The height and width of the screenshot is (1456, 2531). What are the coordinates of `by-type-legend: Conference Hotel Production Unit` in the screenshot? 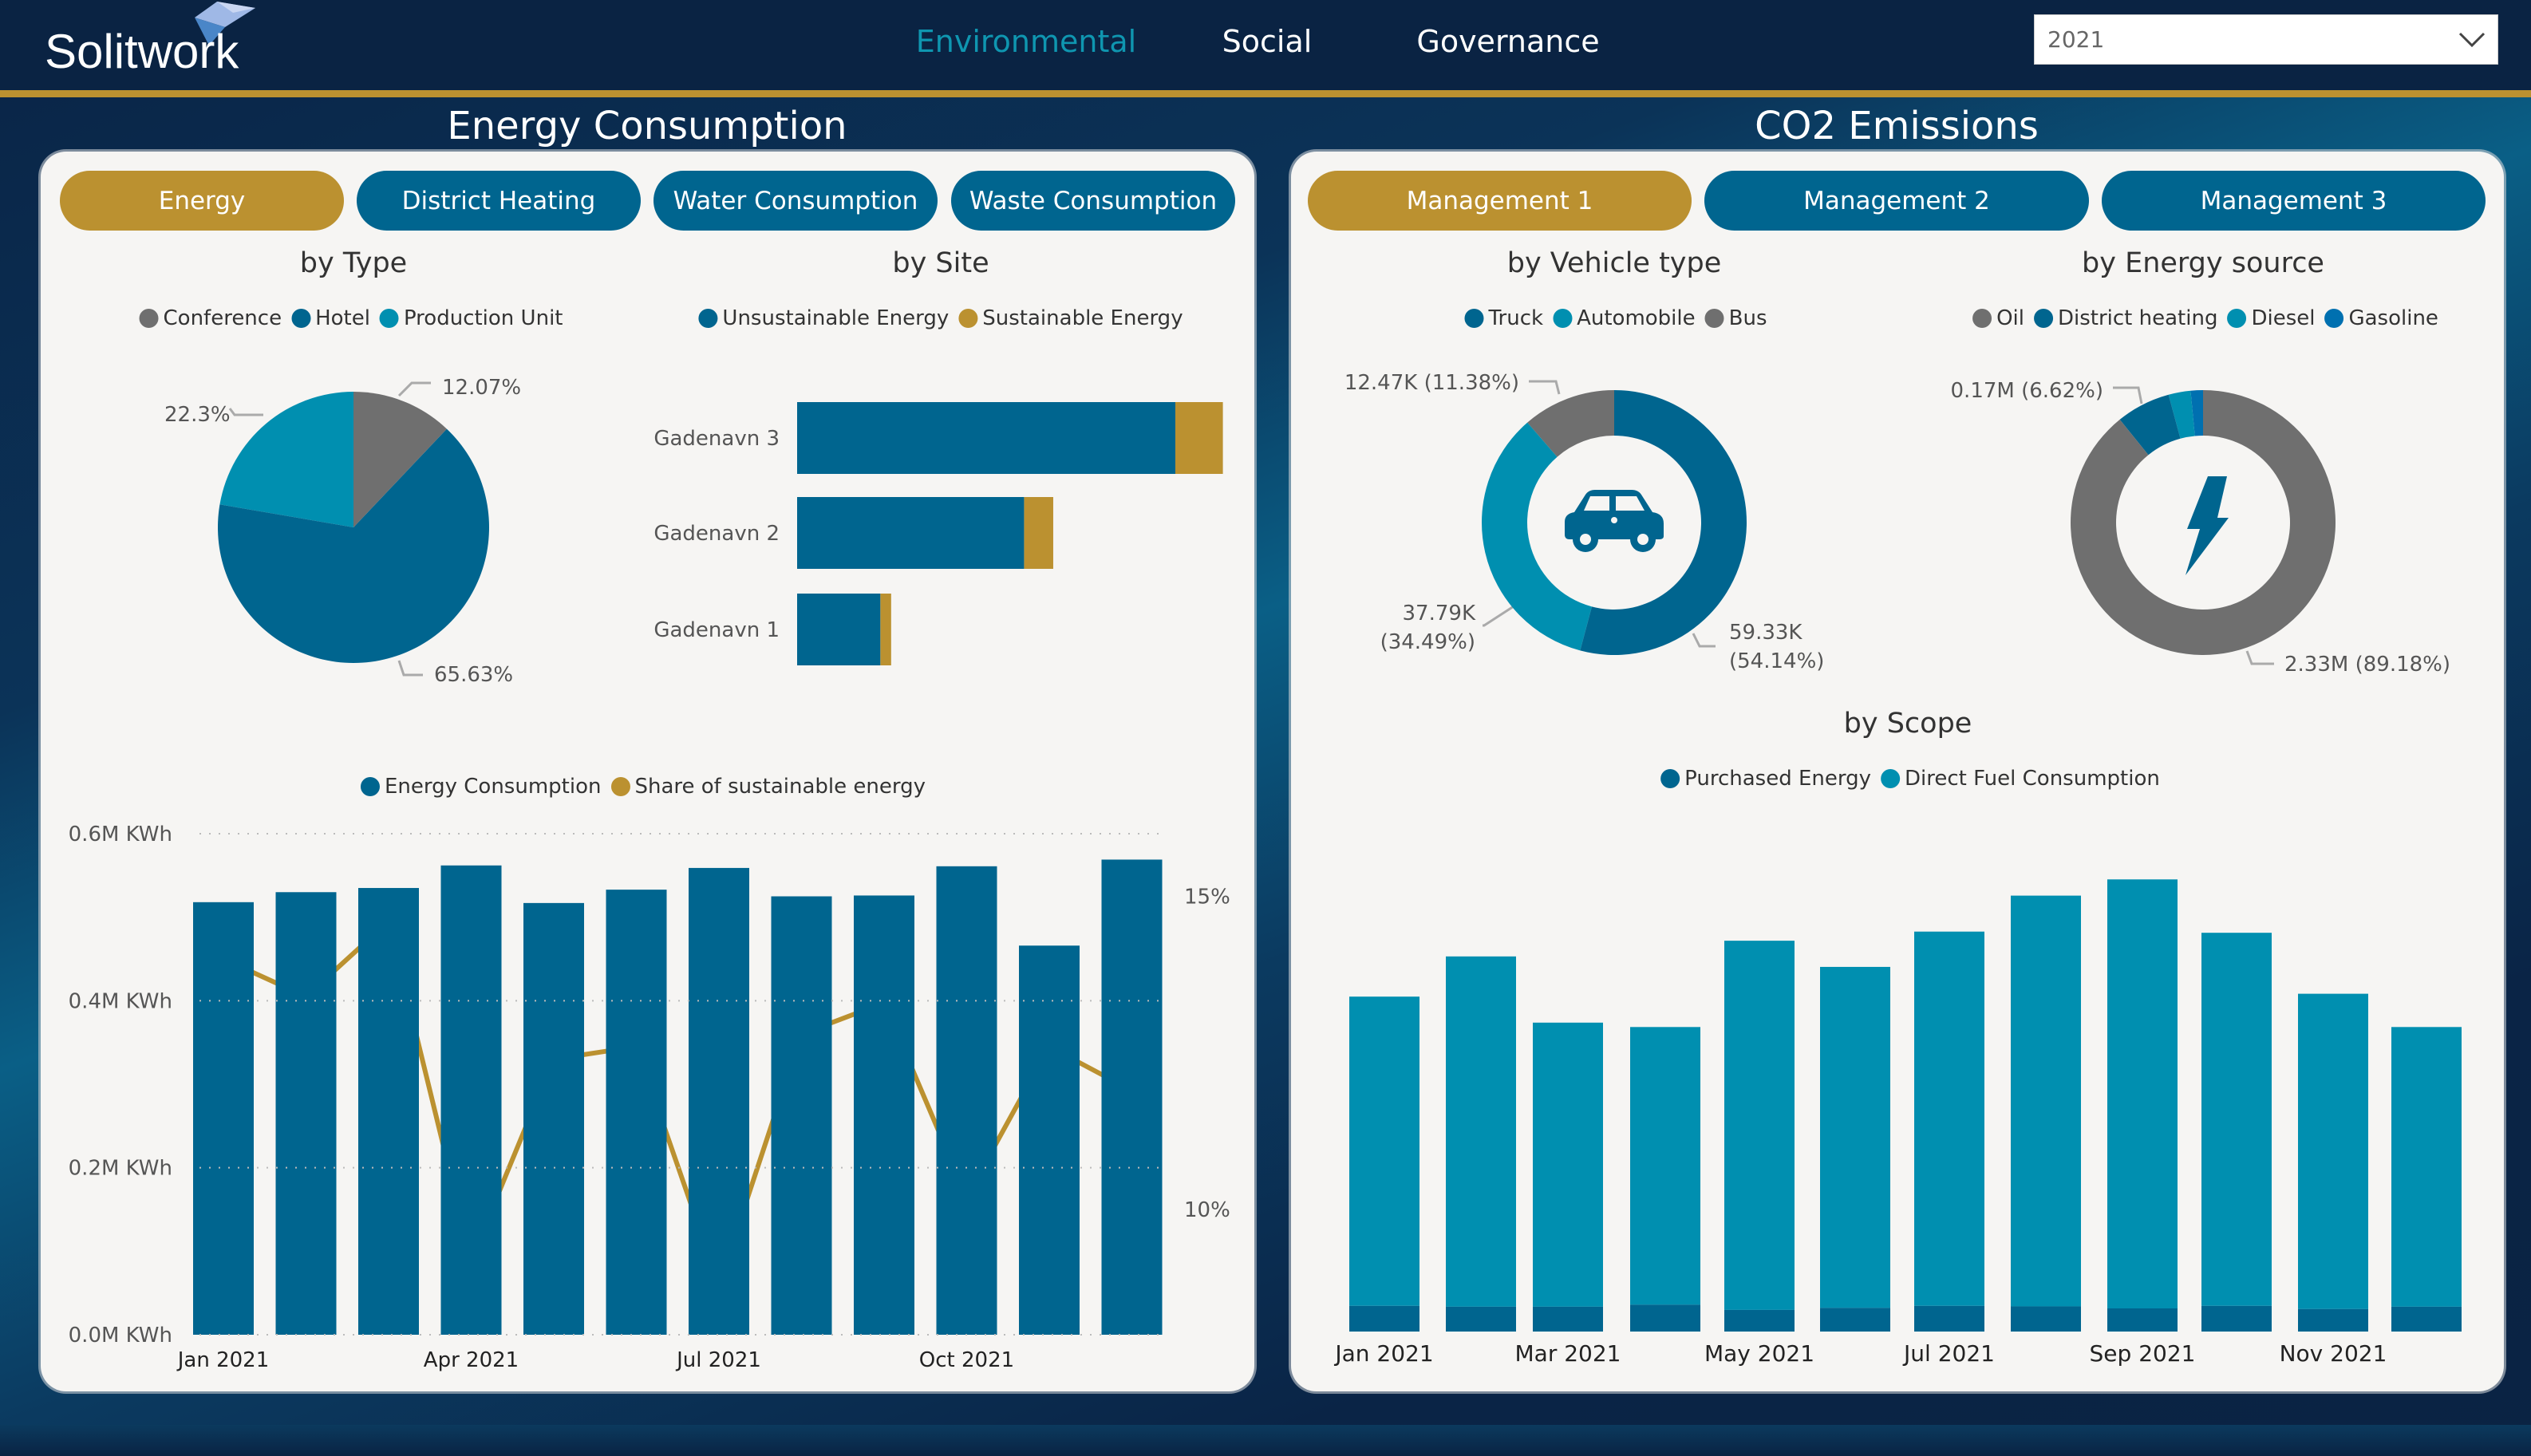 It's located at (349, 318).